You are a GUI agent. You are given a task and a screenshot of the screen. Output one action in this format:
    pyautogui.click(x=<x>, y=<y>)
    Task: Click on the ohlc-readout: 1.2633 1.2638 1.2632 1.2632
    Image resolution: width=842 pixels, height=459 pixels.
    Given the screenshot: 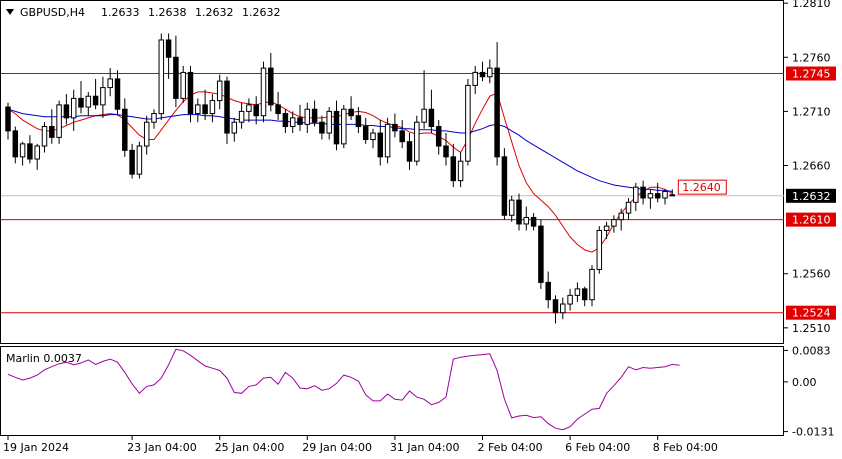 What is the action you would take?
    pyautogui.click(x=191, y=12)
    